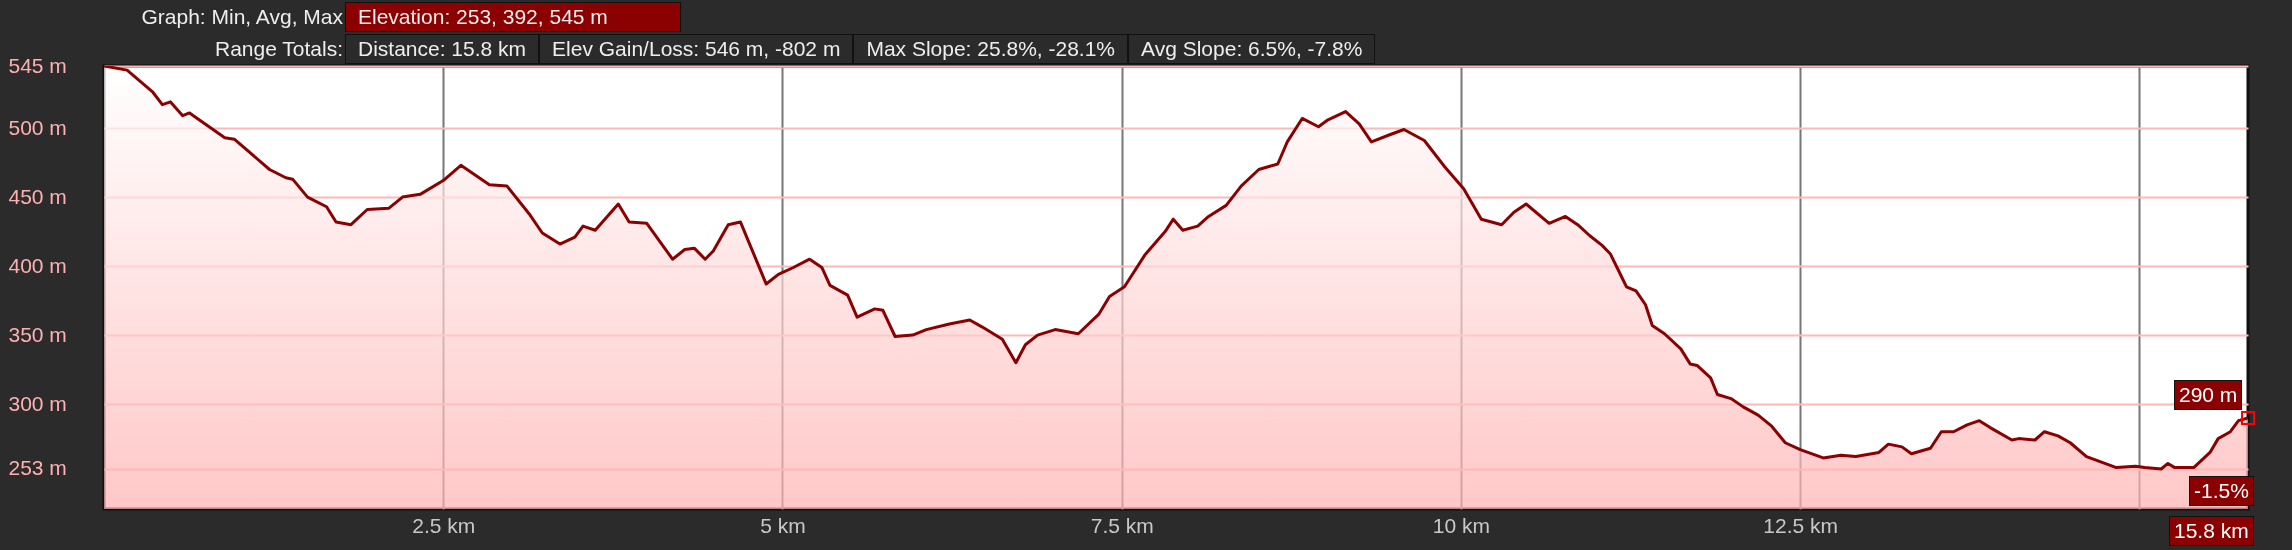 The height and width of the screenshot is (550, 2292). I want to click on x-tick-label: 12.5 km, so click(1801, 525).